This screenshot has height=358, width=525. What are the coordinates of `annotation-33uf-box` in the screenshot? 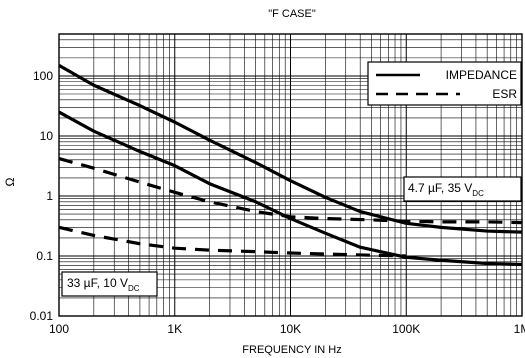 It's located at (109, 284).